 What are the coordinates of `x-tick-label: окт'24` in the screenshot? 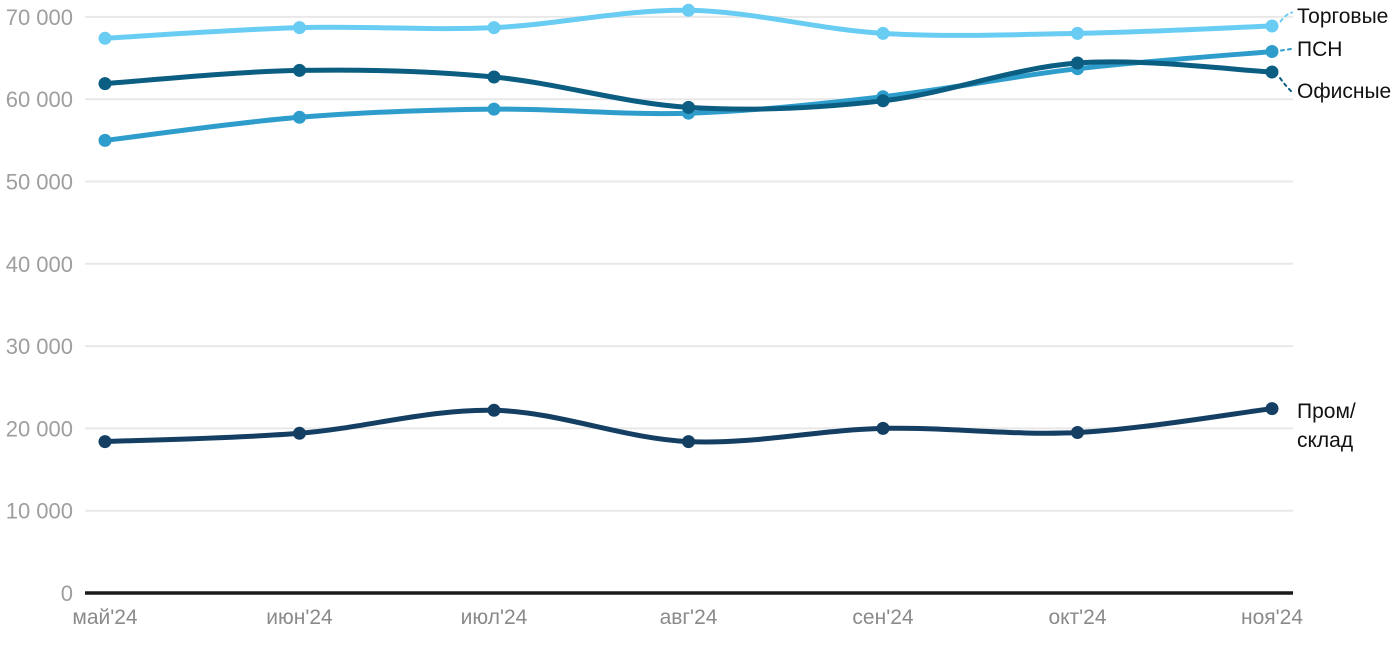 It's located at (1077, 617).